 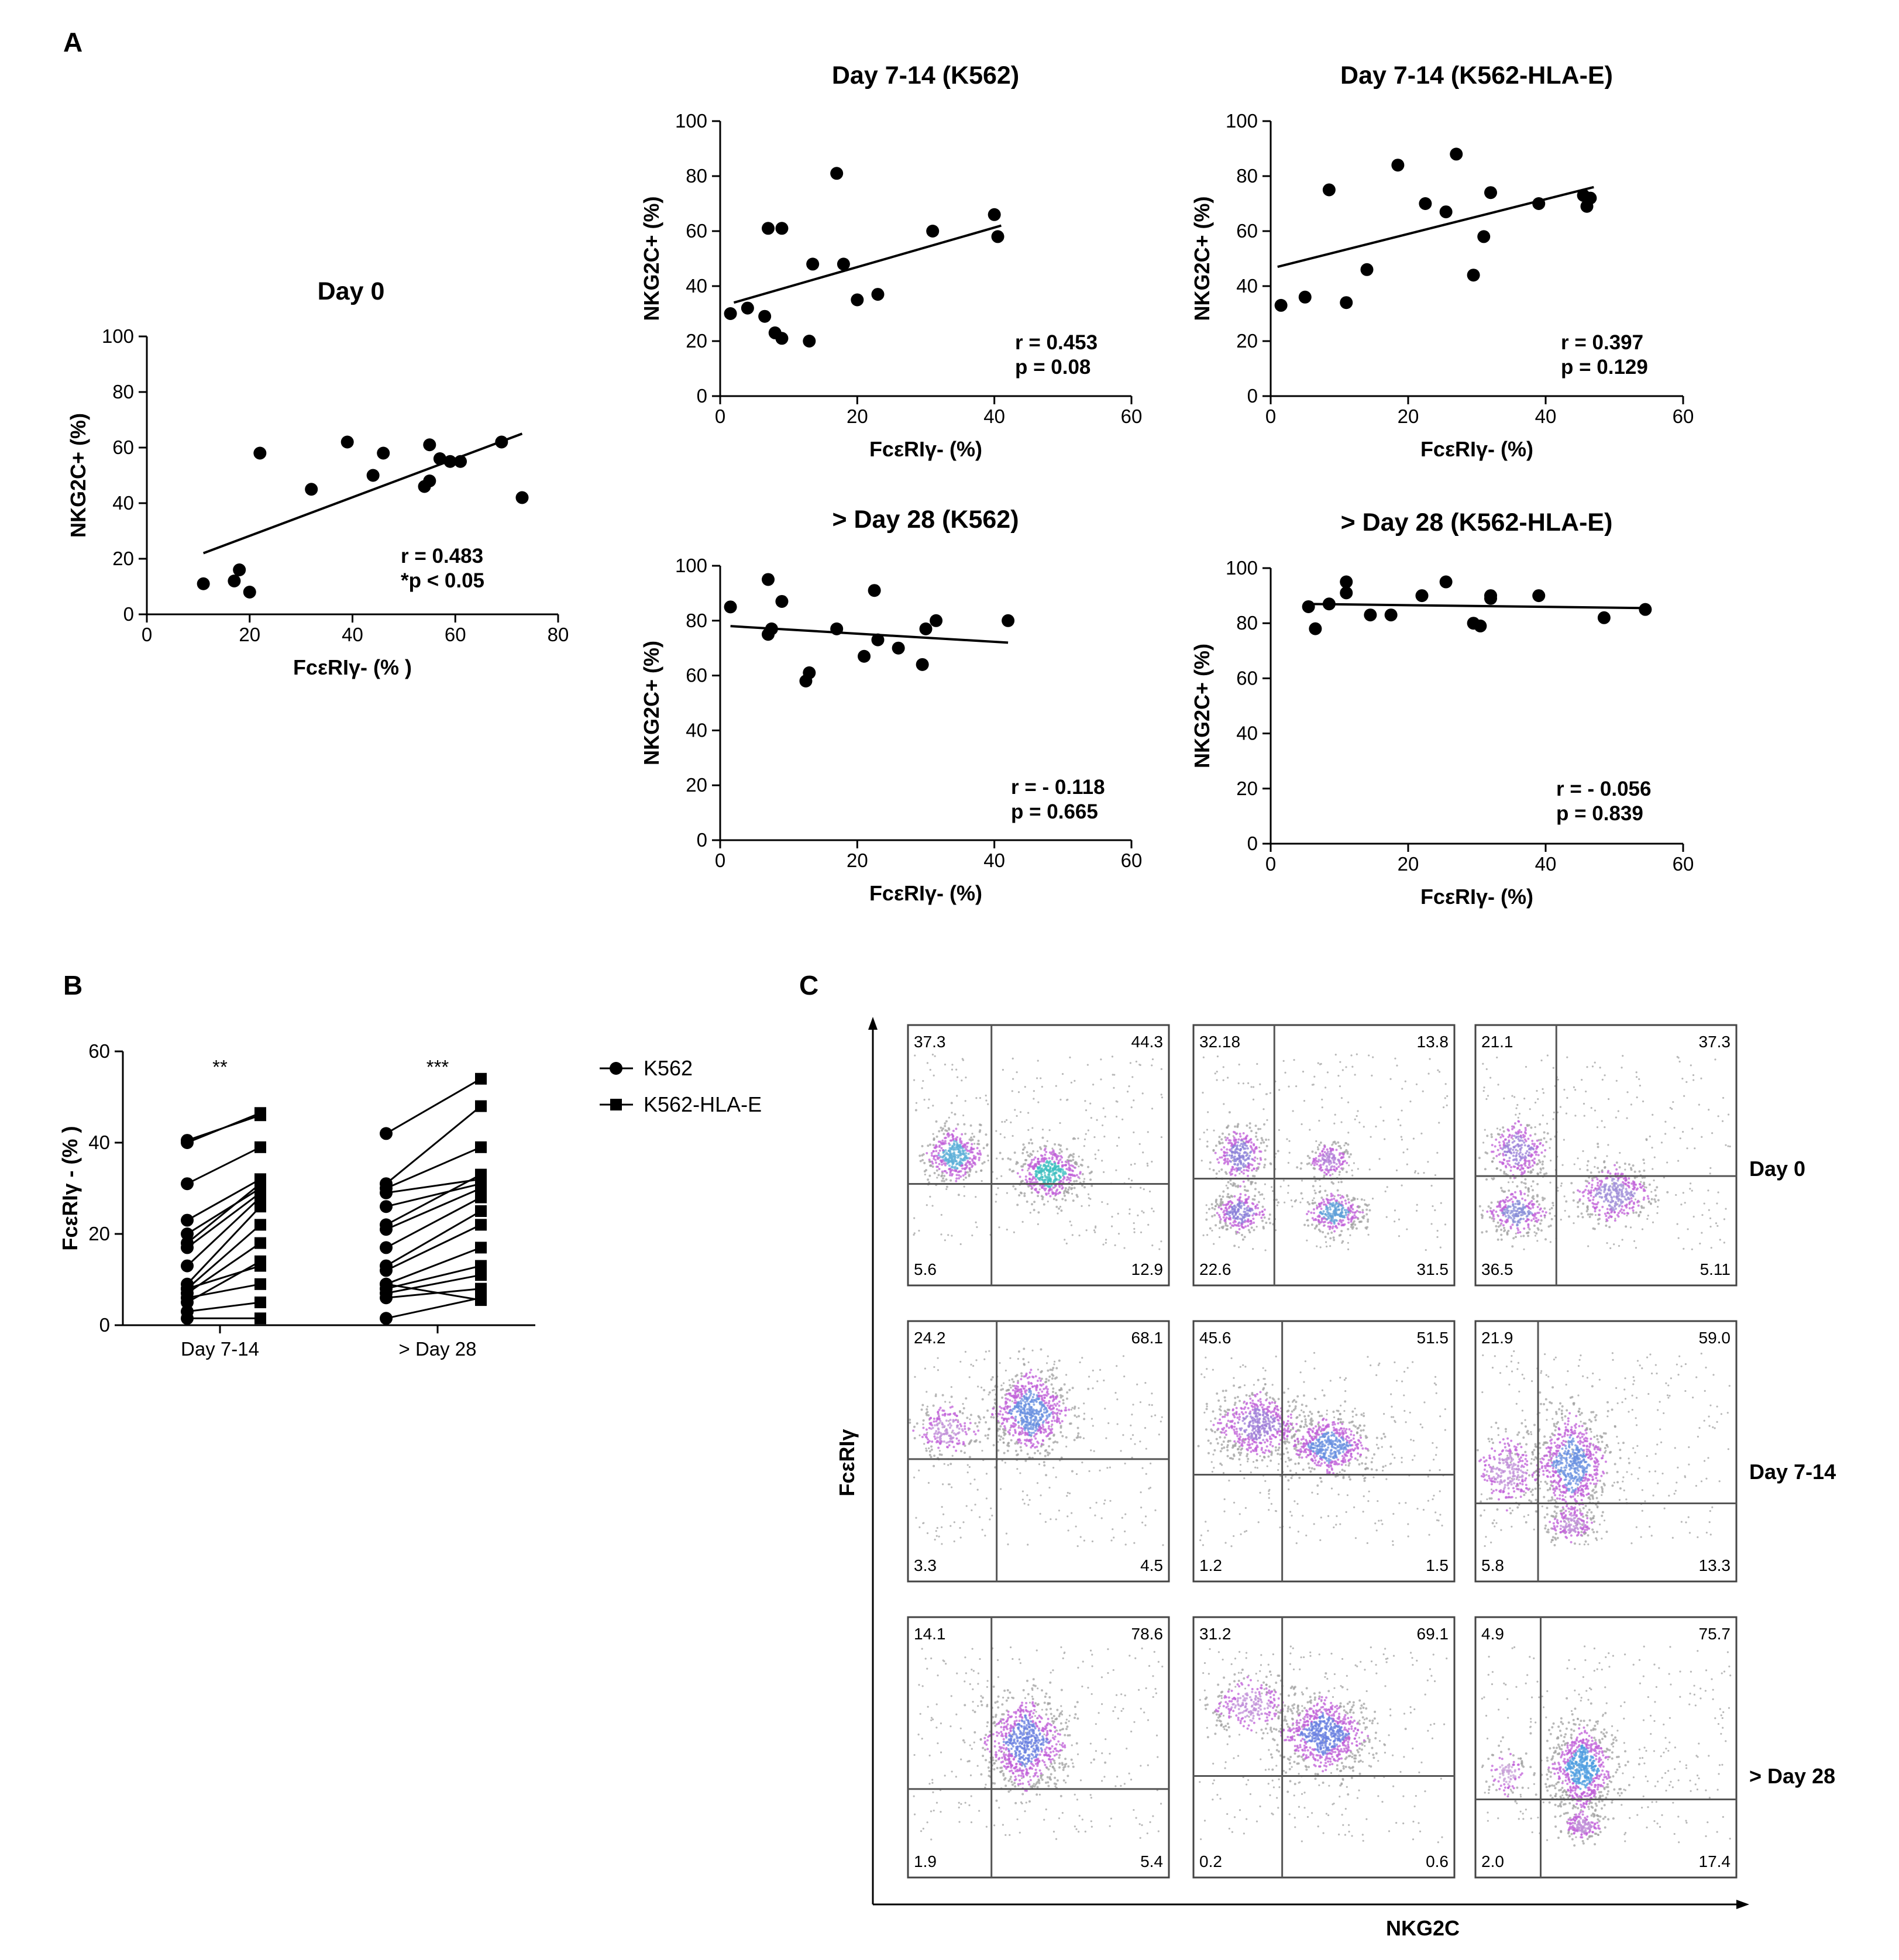 What do you see at coordinates (481, 1266) in the screenshot?
I see `k562-hla-e-point` at bounding box center [481, 1266].